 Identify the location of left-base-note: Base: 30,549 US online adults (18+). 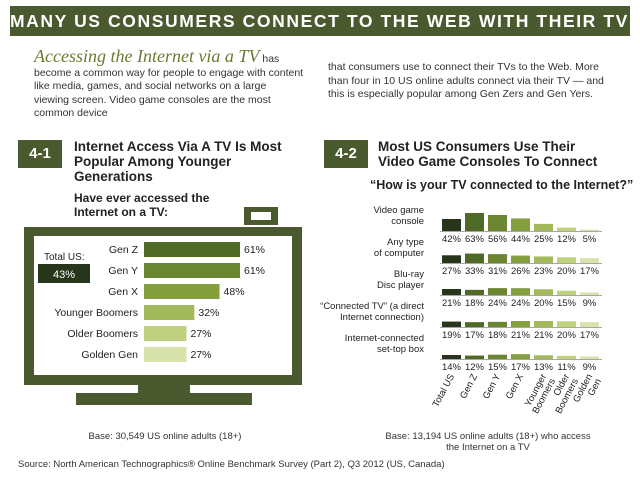
(165, 436).